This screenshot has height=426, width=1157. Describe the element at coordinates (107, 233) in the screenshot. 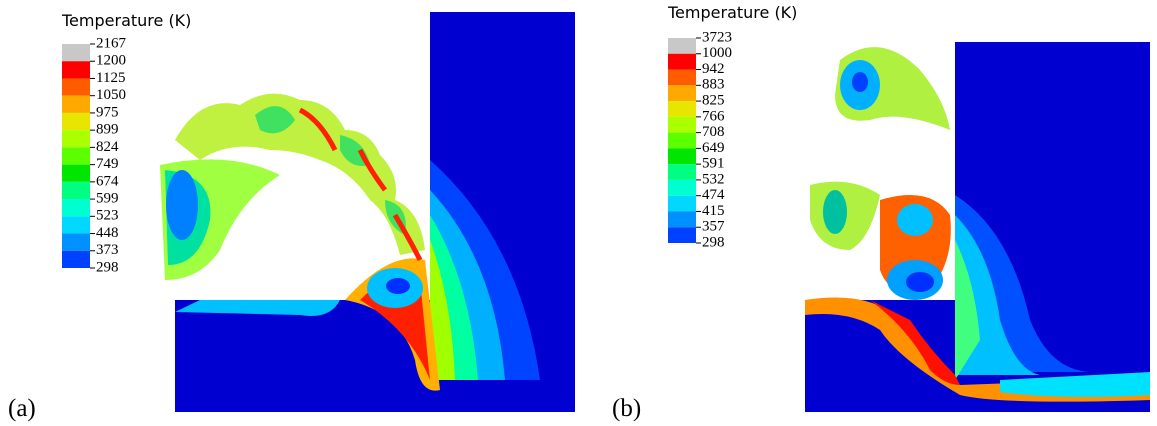

I see `legend-tick-label: 448` at that location.